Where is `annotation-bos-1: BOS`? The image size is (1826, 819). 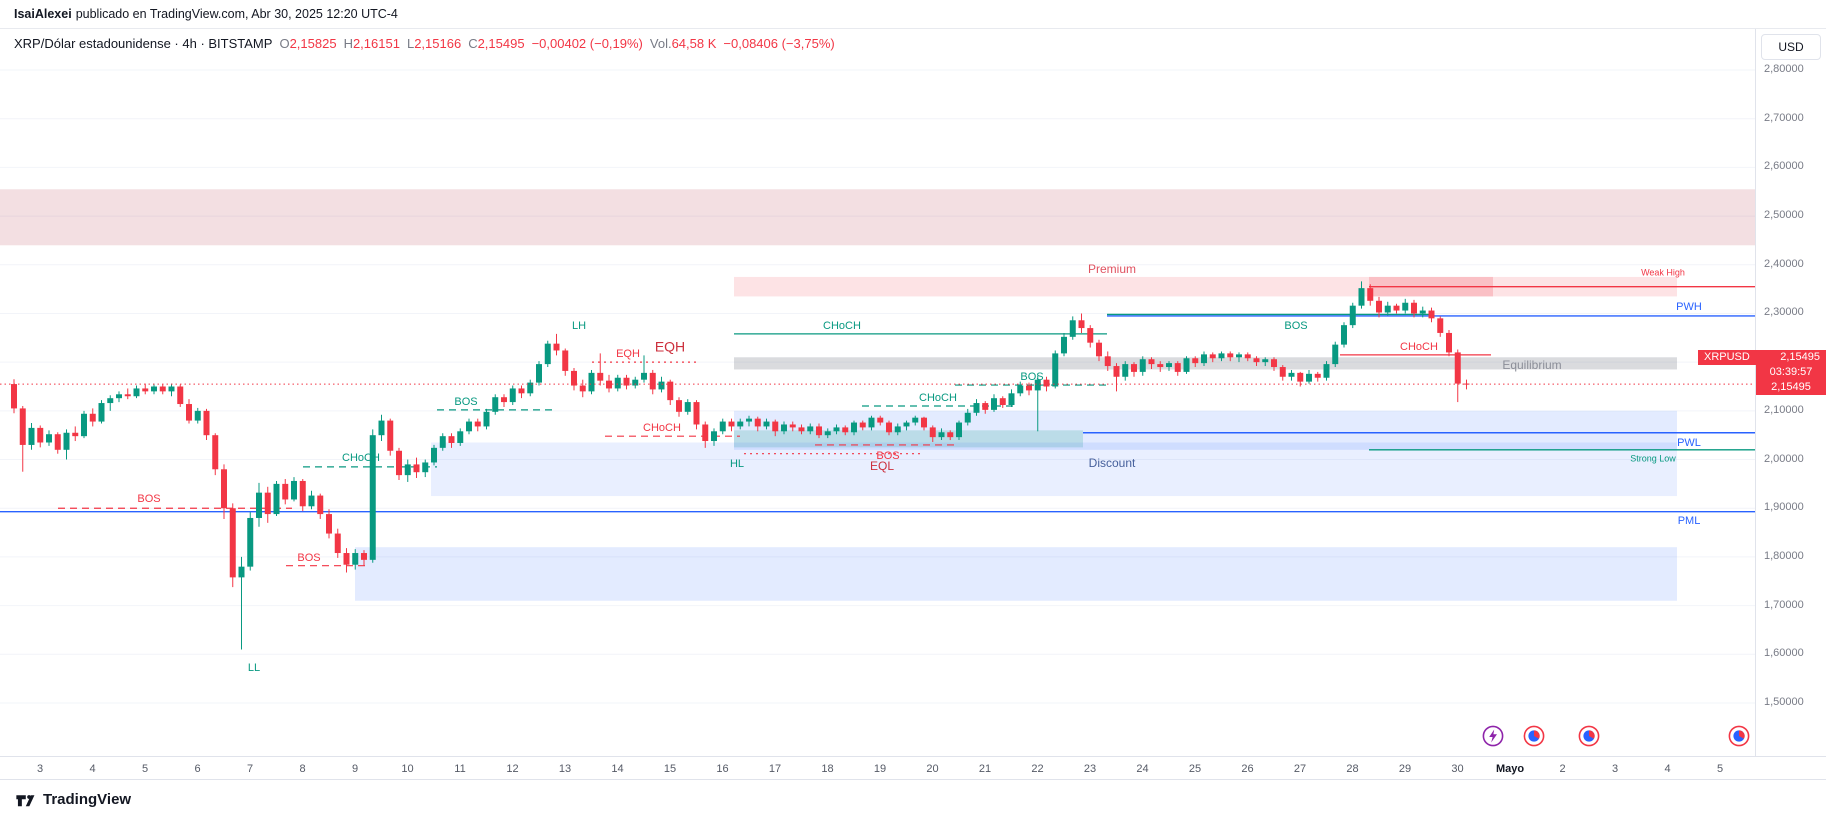 annotation-bos-1: BOS is located at coordinates (148, 499).